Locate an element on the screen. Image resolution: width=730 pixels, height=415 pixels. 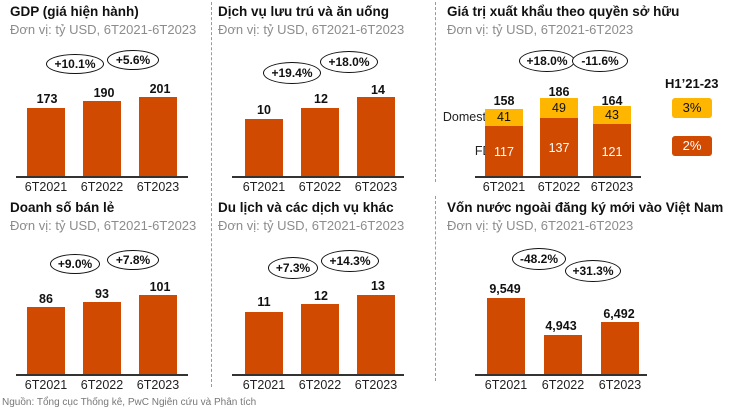
growth-badge: +9.0% is located at coordinates (75, 264).